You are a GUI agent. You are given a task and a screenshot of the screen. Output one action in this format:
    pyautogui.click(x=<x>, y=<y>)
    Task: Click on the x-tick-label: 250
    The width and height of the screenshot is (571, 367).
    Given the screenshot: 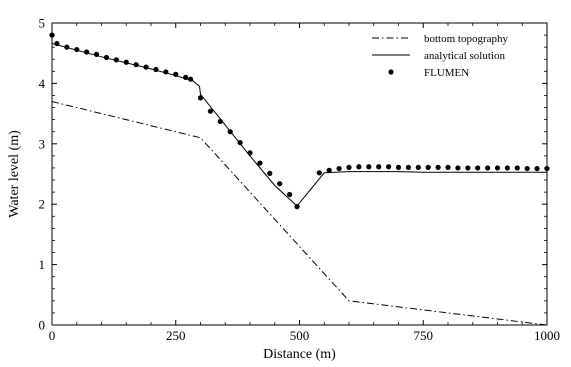 What is the action you would take?
    pyautogui.click(x=176, y=335)
    